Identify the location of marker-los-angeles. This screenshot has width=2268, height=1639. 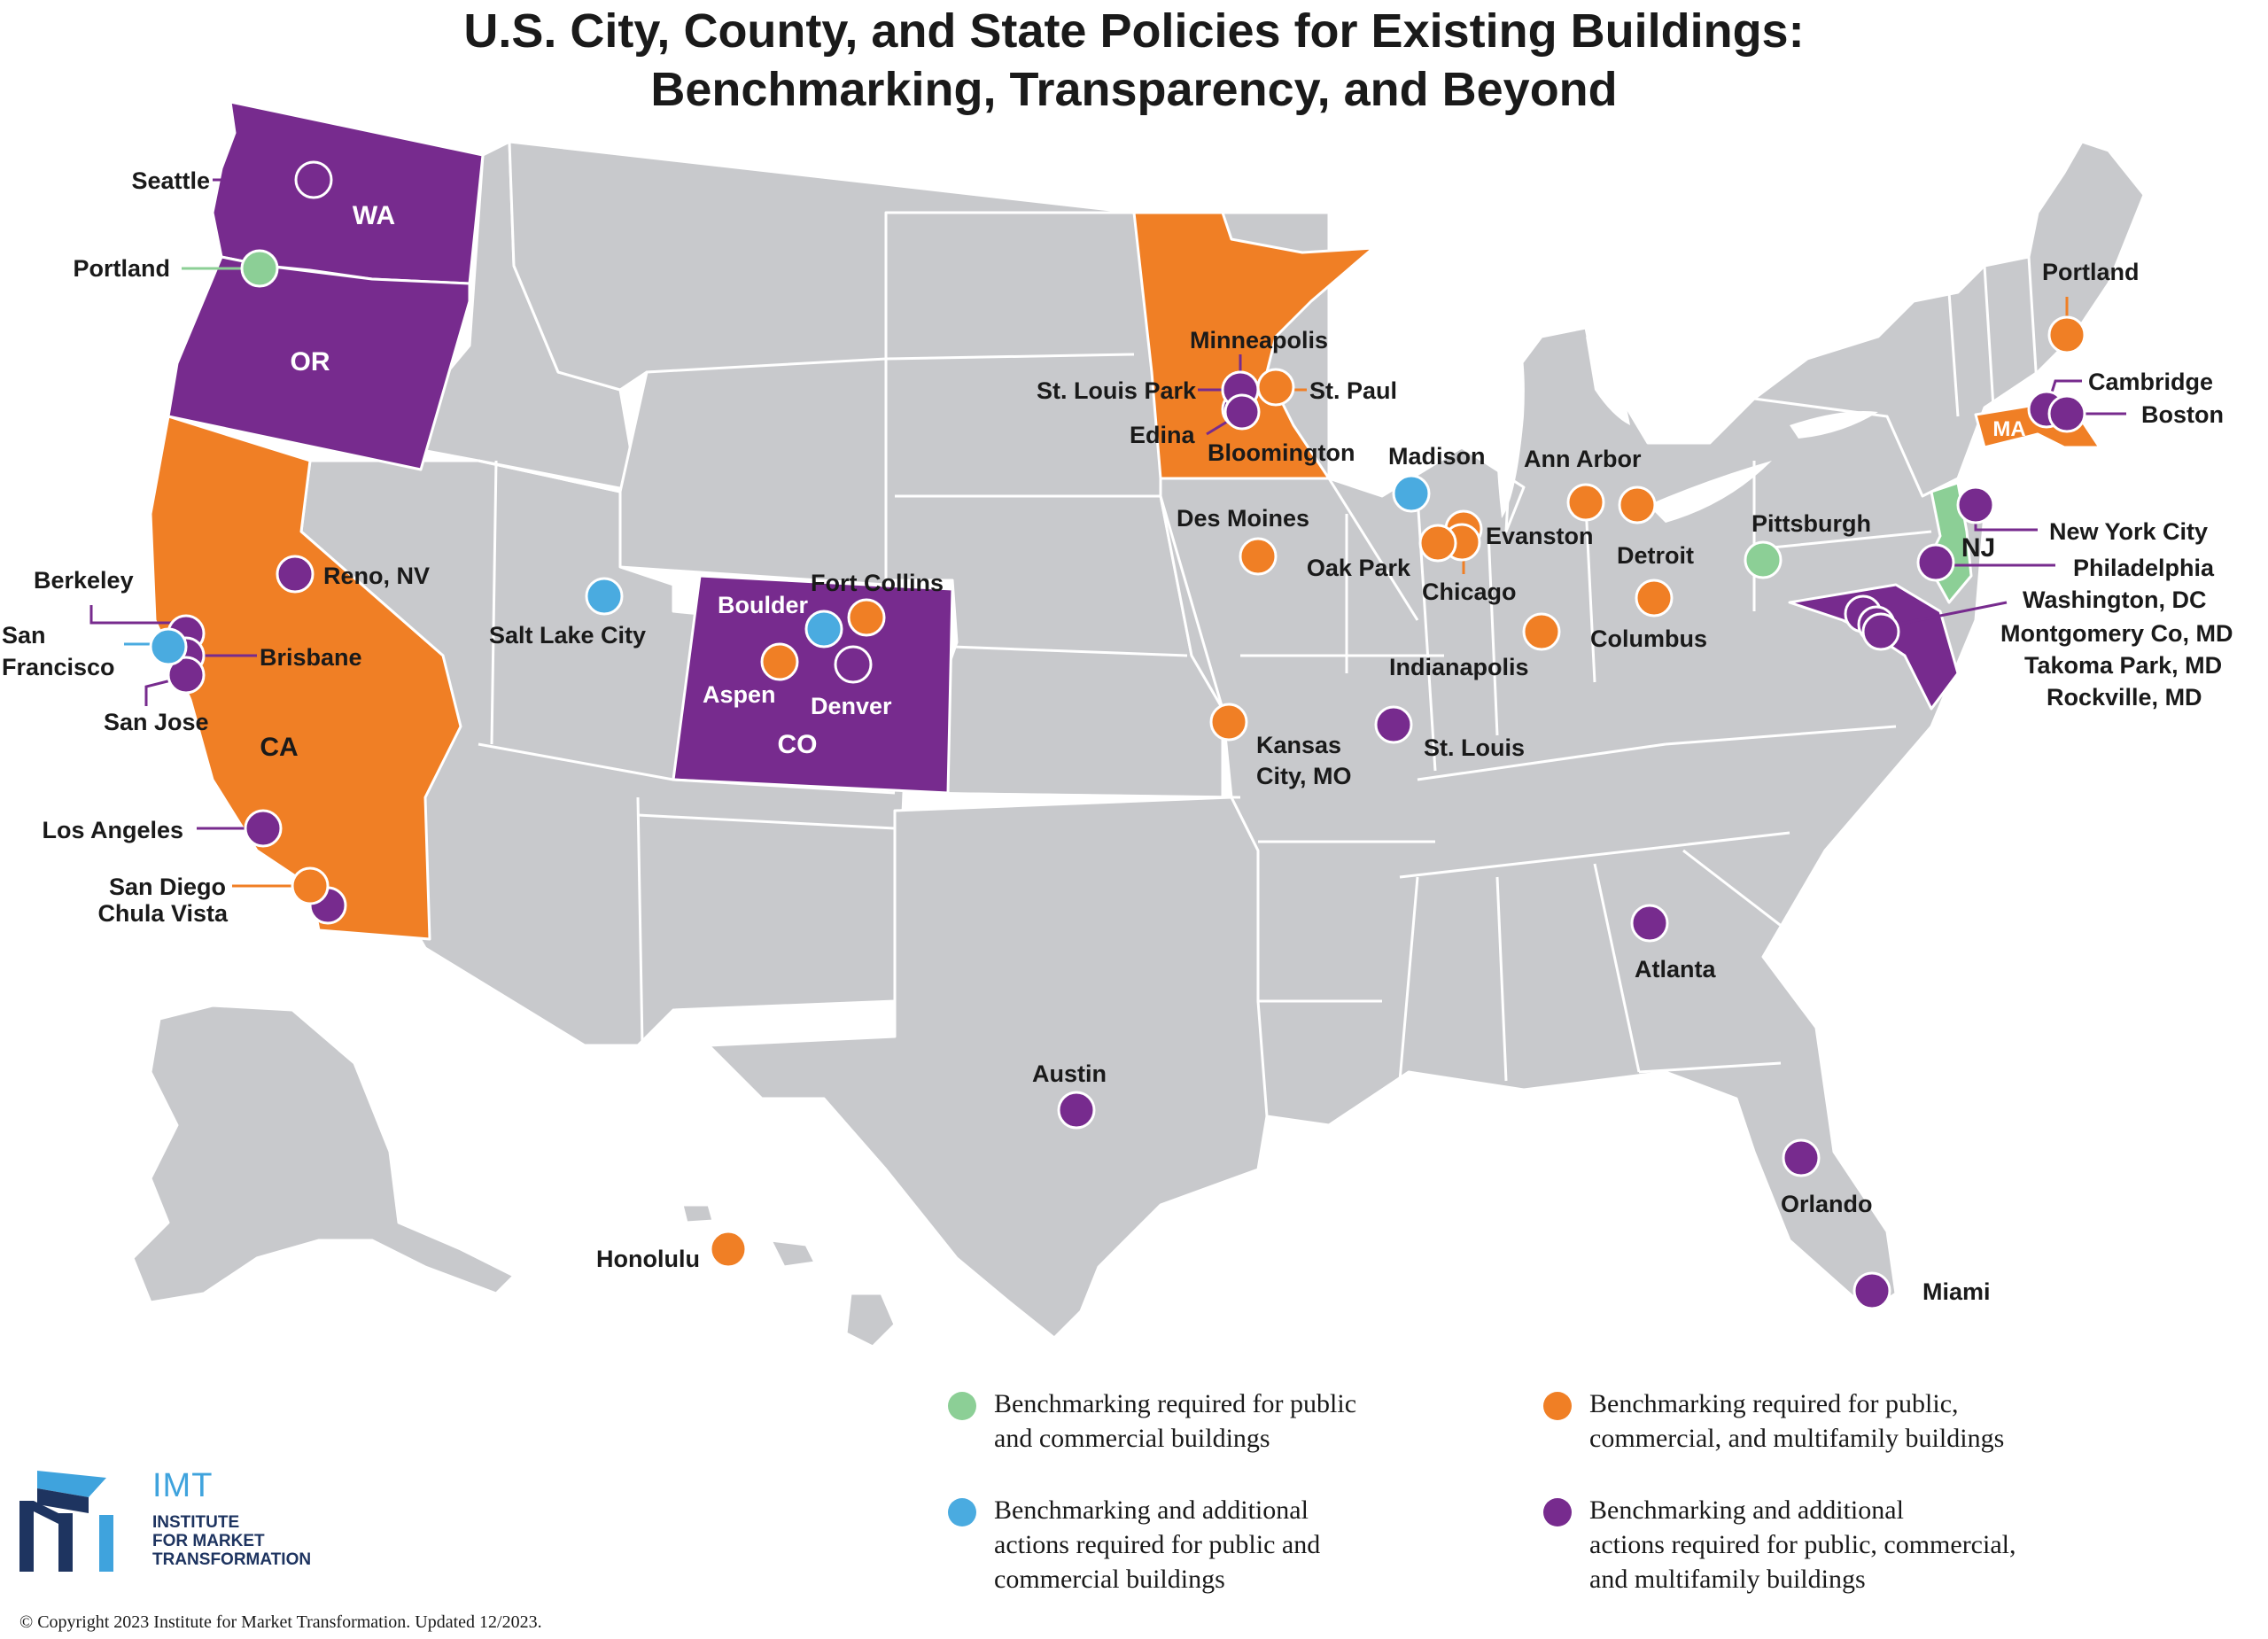
(263, 828).